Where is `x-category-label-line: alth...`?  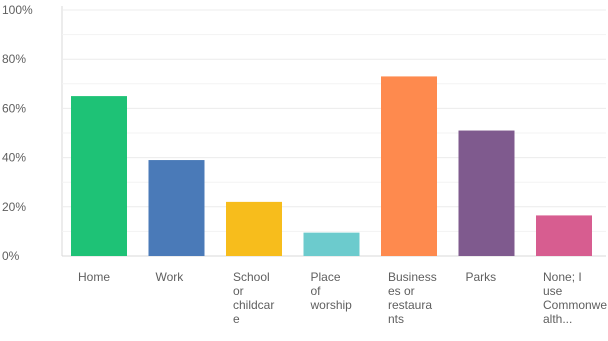 x-category-label-line: alth... is located at coordinates (557, 319).